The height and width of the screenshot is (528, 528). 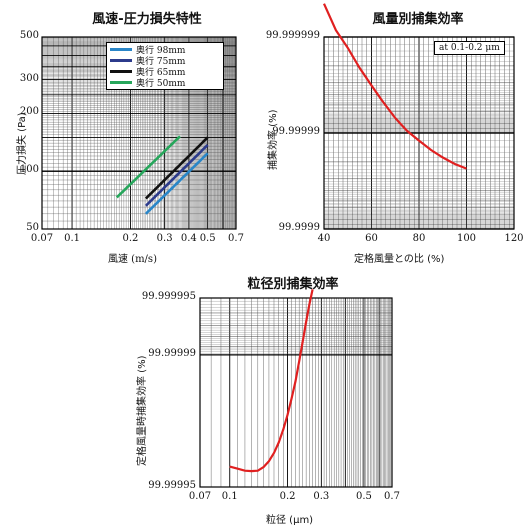 What do you see at coordinates (32, 227) in the screenshot?
I see `chart1-ytick: 50` at bounding box center [32, 227].